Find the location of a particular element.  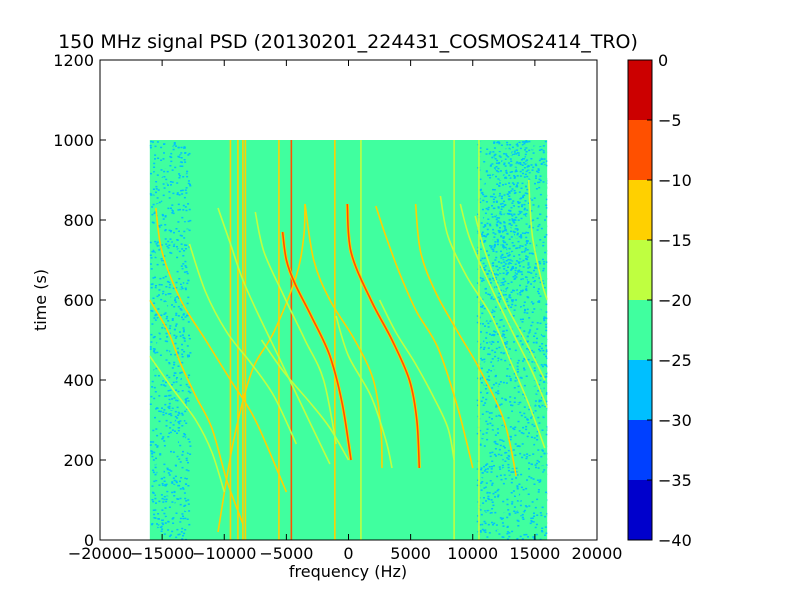

x-tick-label: 0 is located at coordinates (348, 553).